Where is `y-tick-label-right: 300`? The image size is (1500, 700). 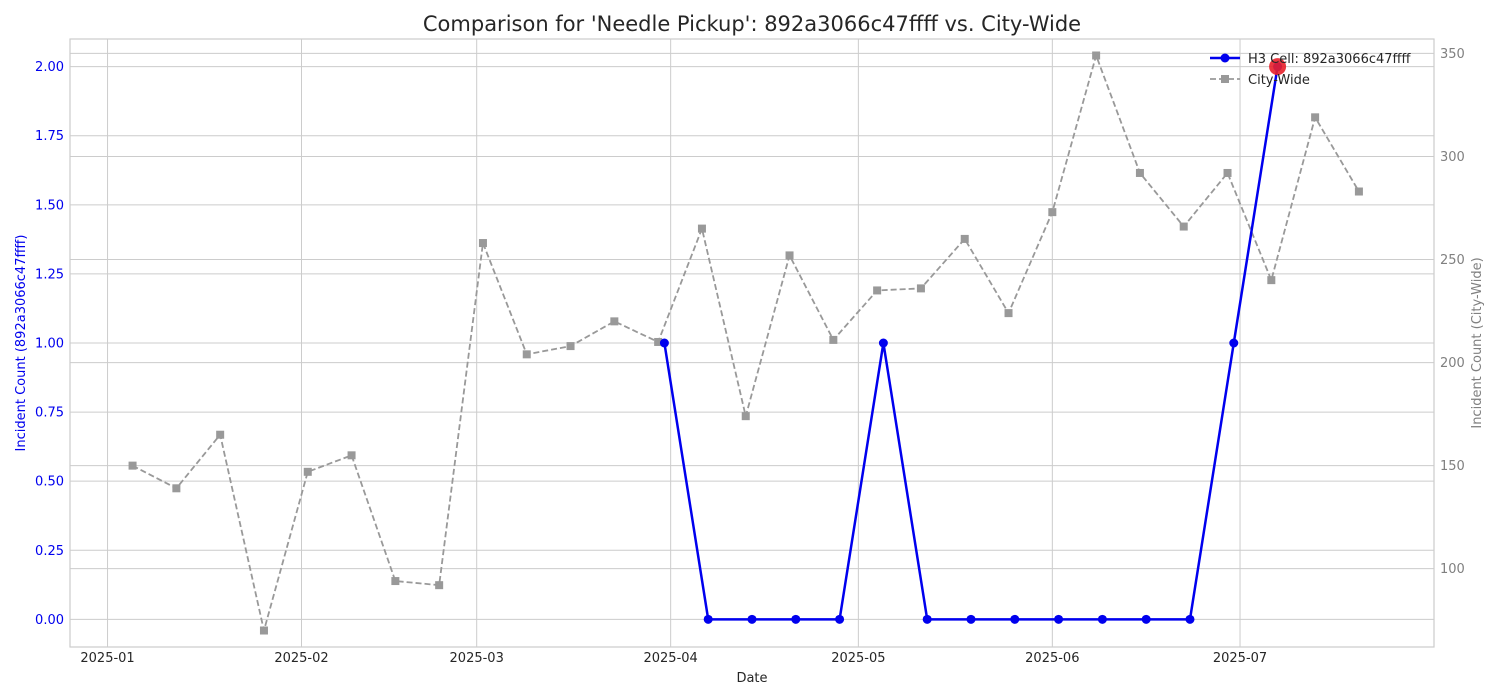 y-tick-label-right: 300 is located at coordinates (1452, 157).